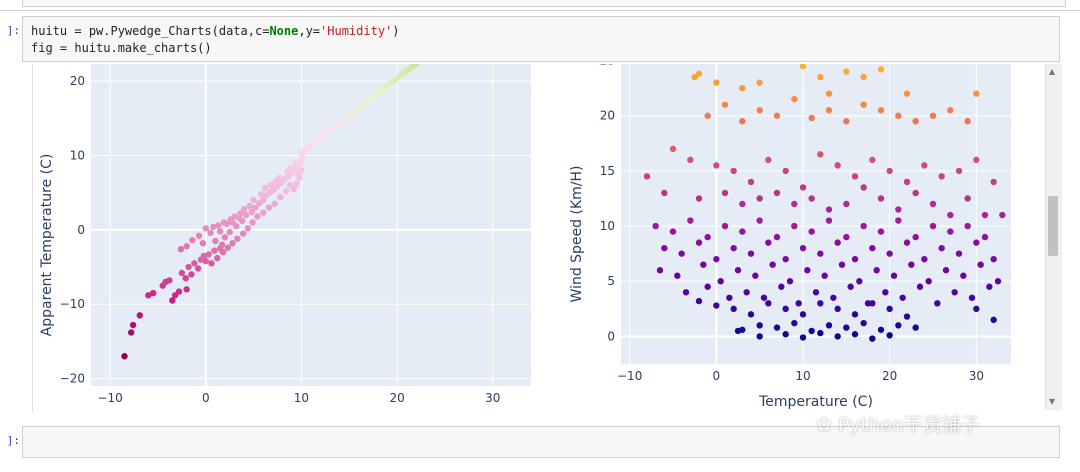  Describe the element at coordinates (1053, 226) in the screenshot. I see `scrollbar-thumb` at that location.